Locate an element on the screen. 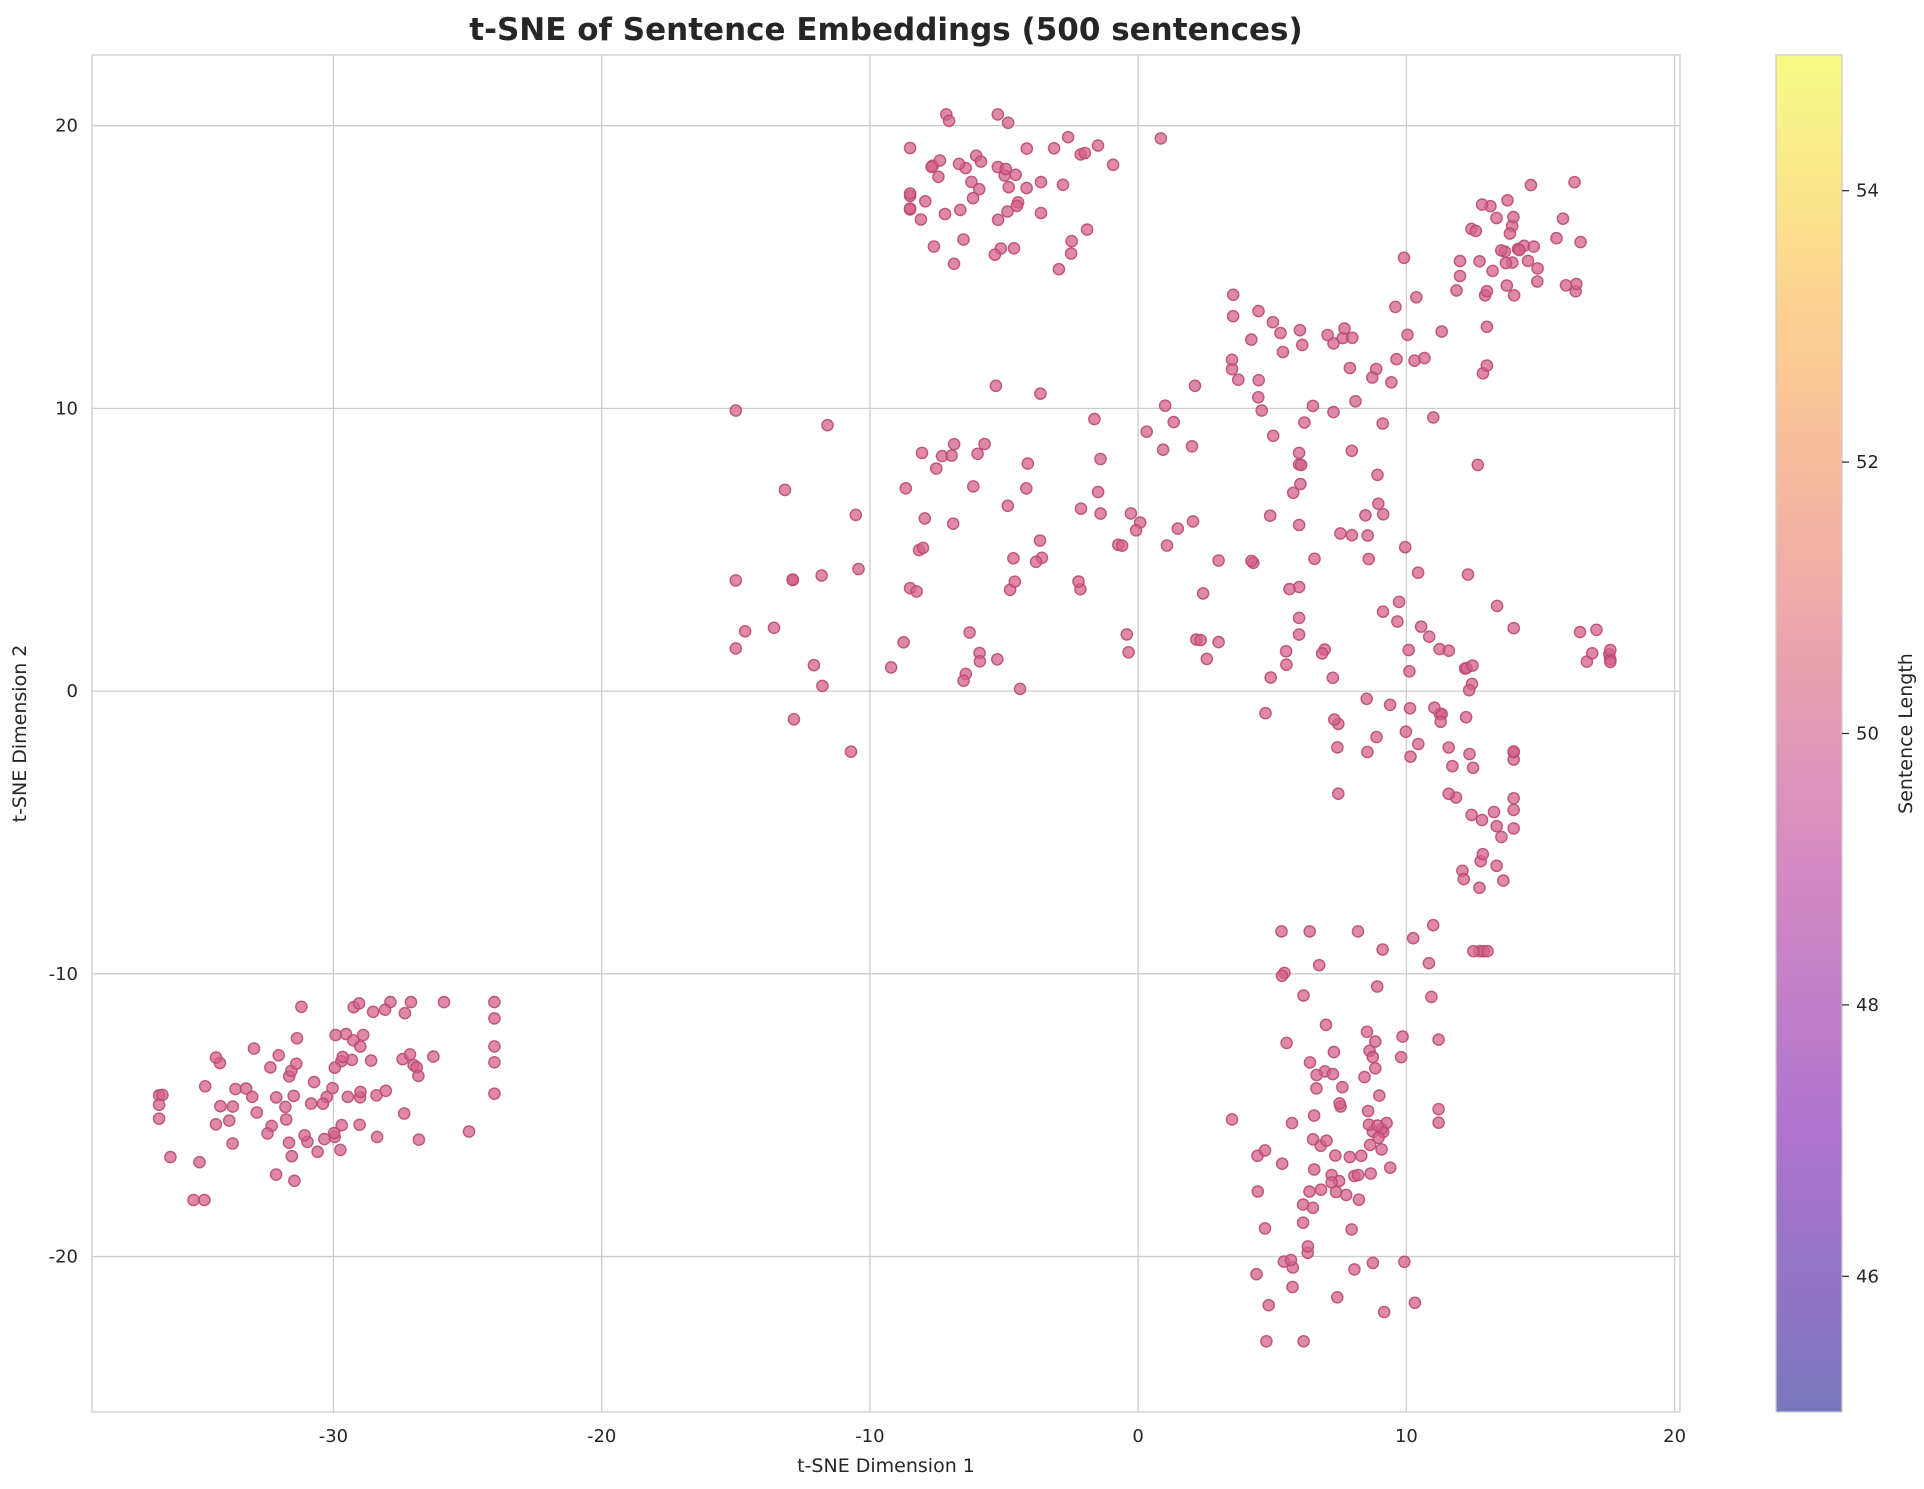  y-tick-label: 0 is located at coordinates (72, 691).